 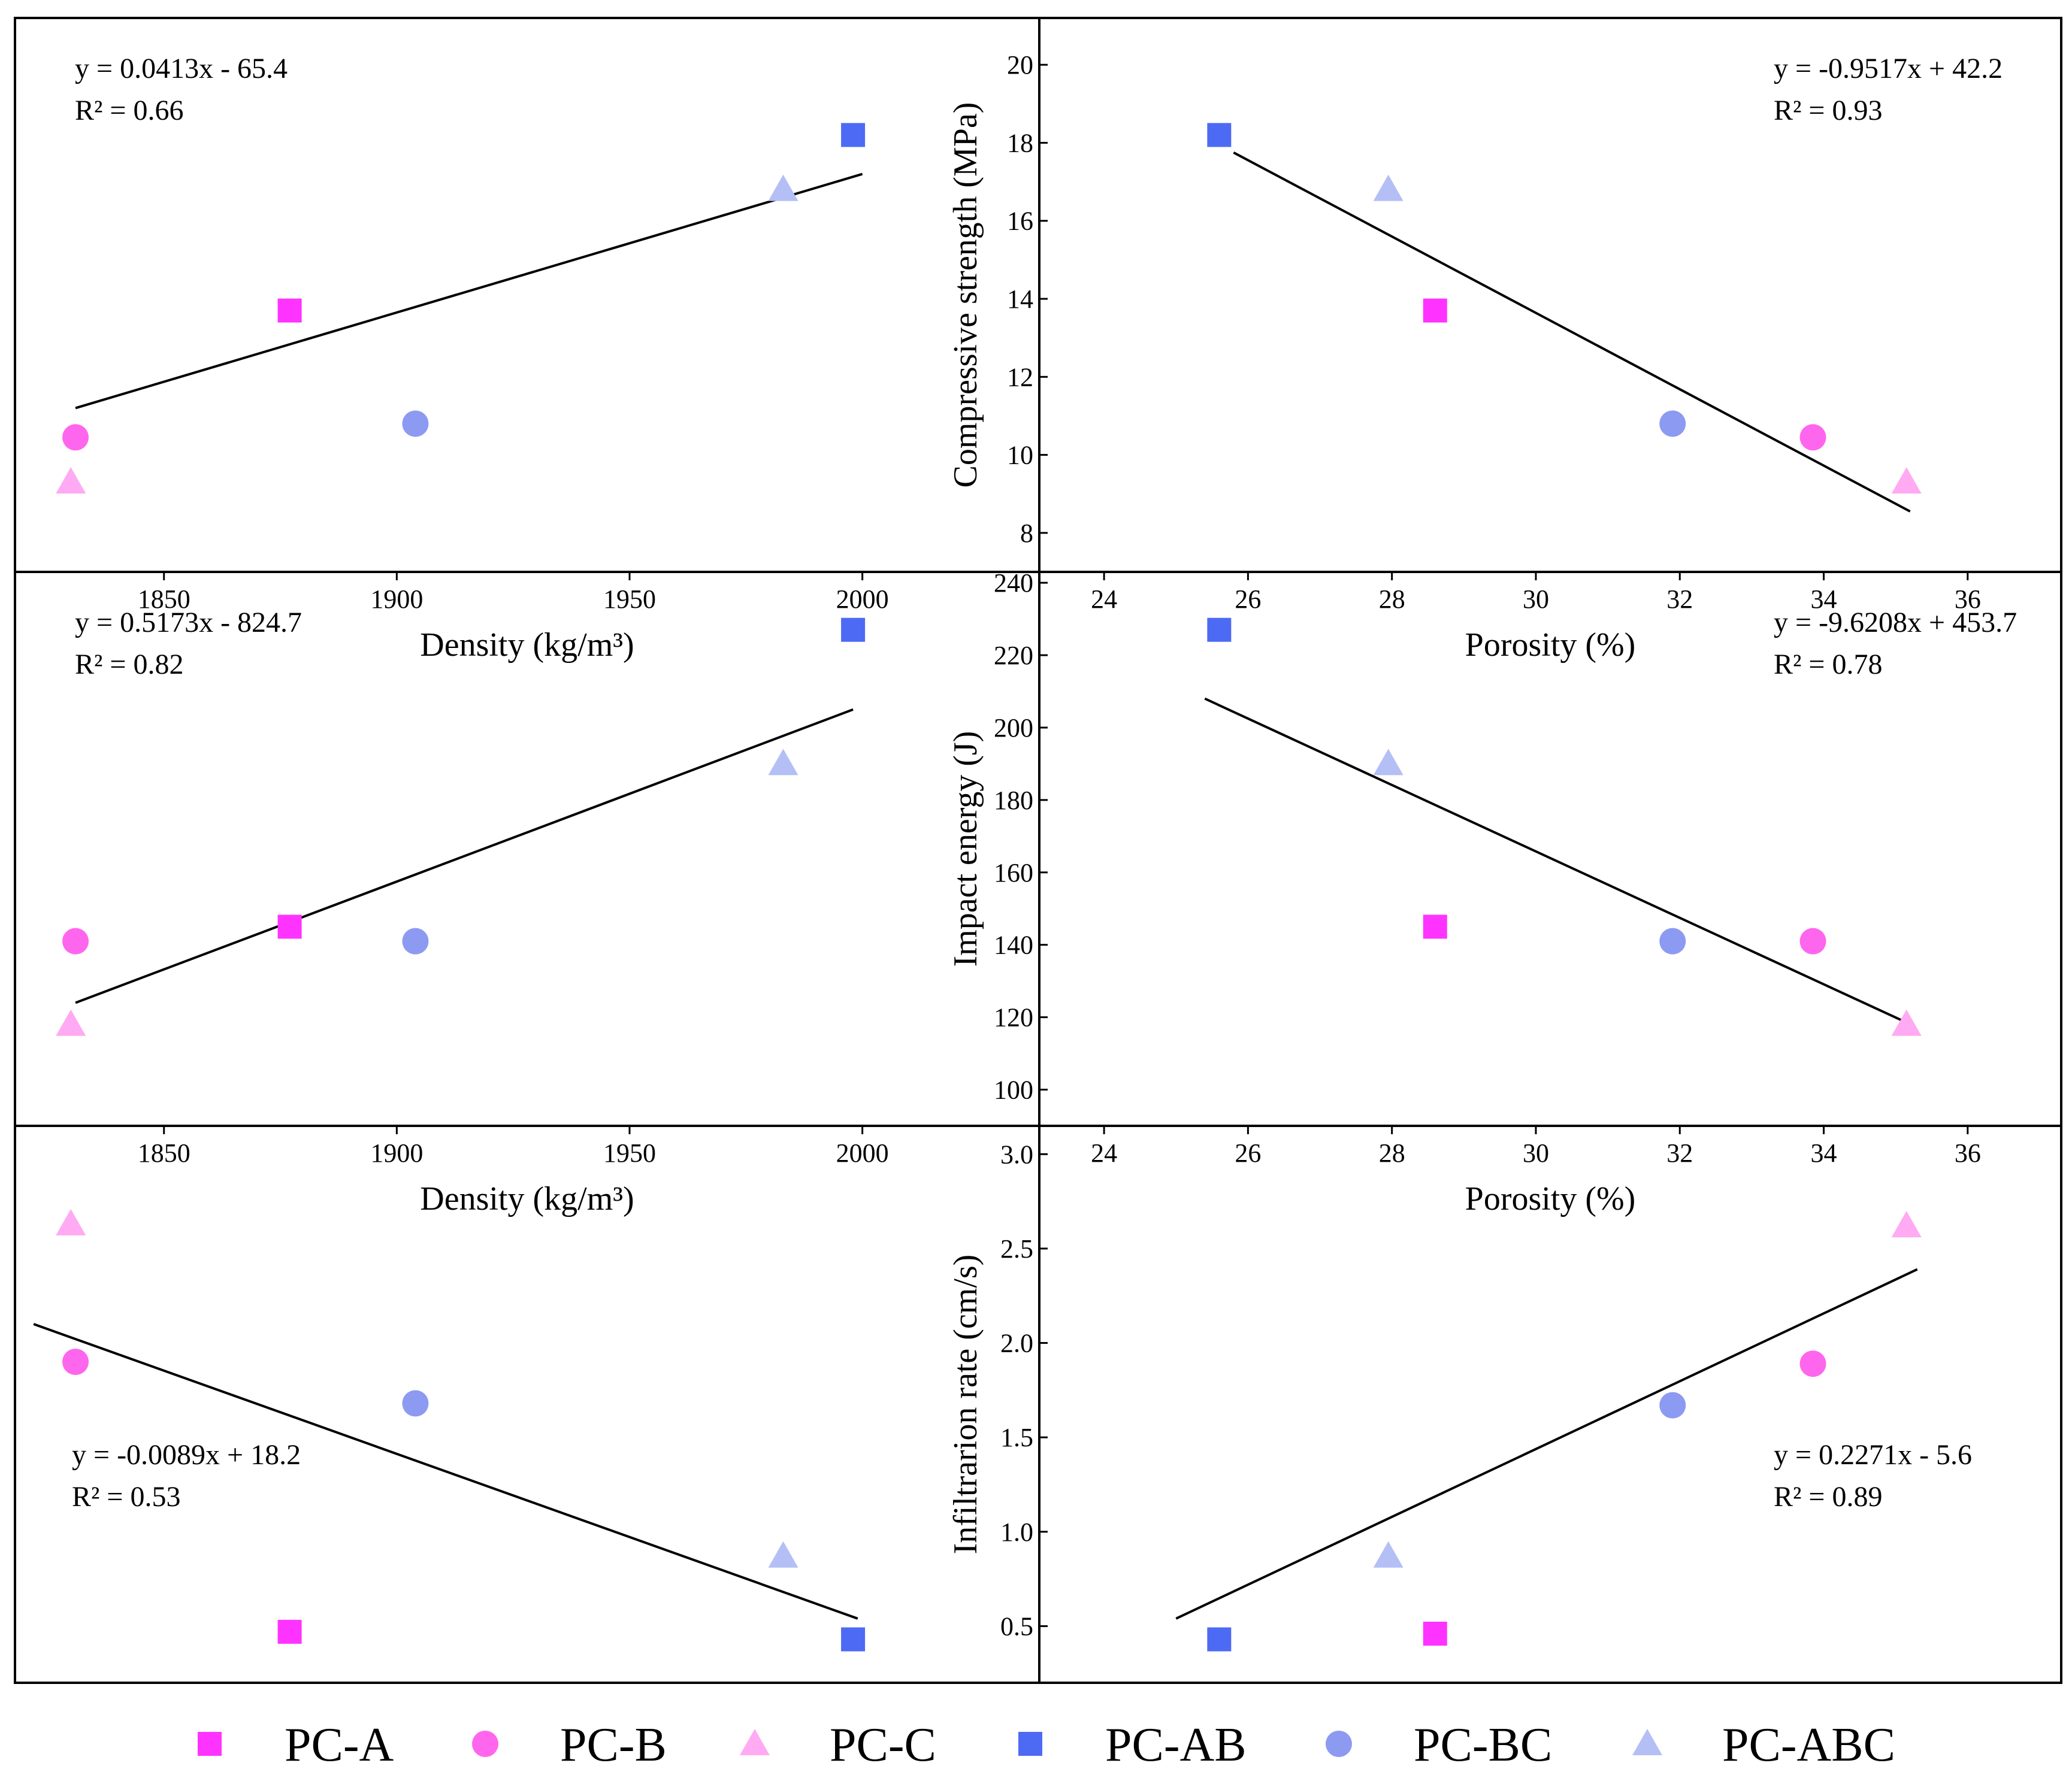 What do you see at coordinates (129, 664) in the screenshot?
I see `fit-r2: R² = 0.82` at bounding box center [129, 664].